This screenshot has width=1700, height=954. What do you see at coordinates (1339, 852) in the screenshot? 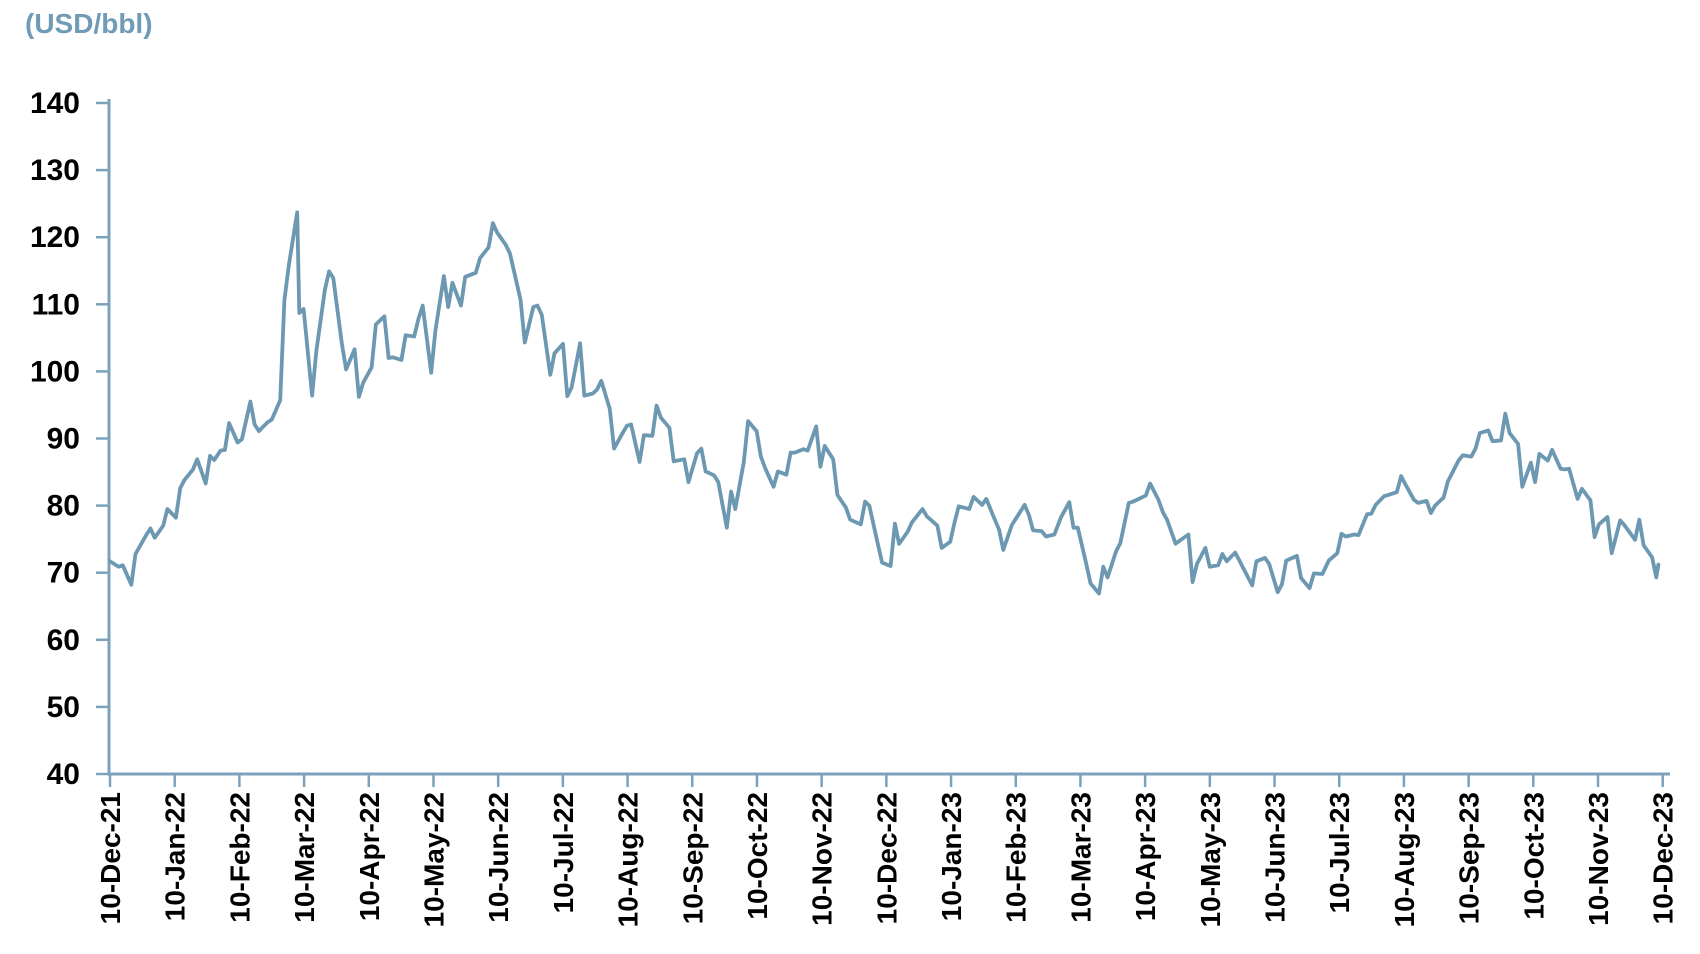
I see `x-tick-label: 10-Jul-23` at bounding box center [1339, 852].